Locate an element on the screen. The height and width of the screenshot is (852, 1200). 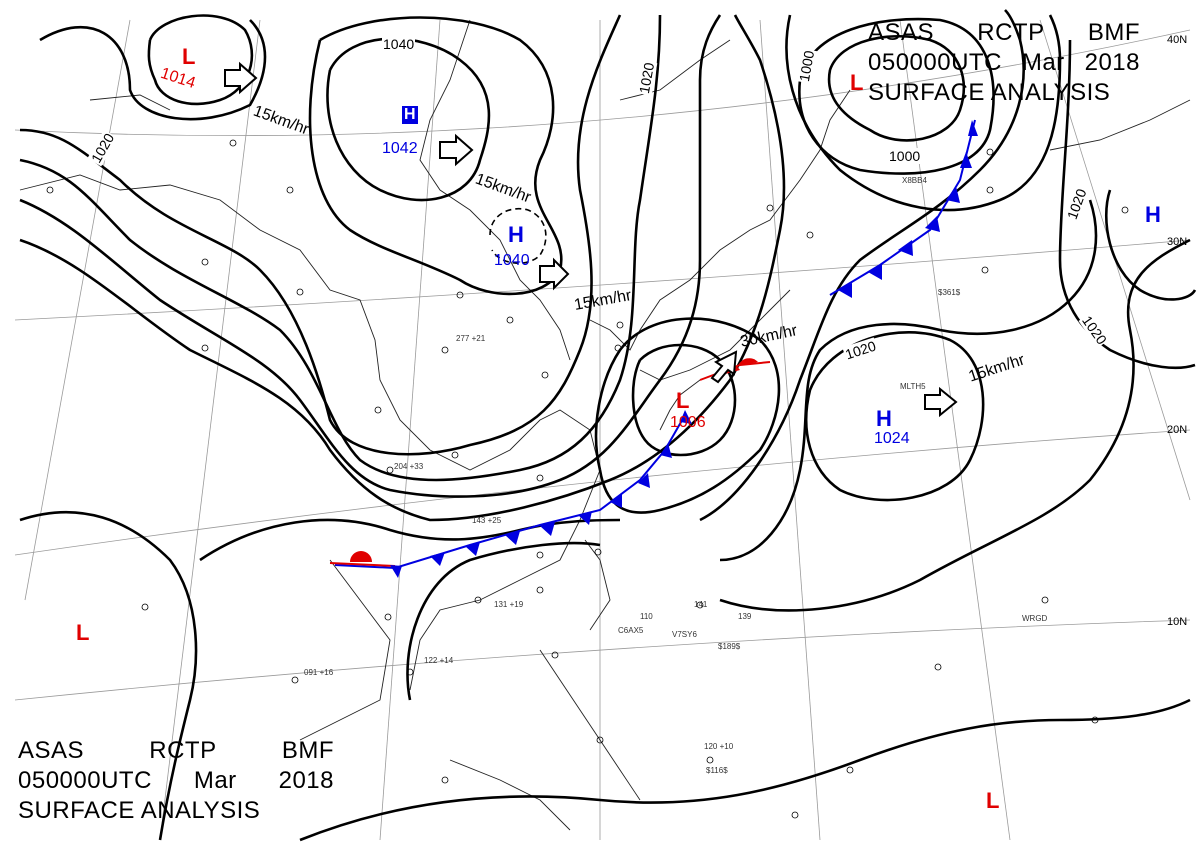
isobar-low-japan-outer is located at coordinates (687, 415).